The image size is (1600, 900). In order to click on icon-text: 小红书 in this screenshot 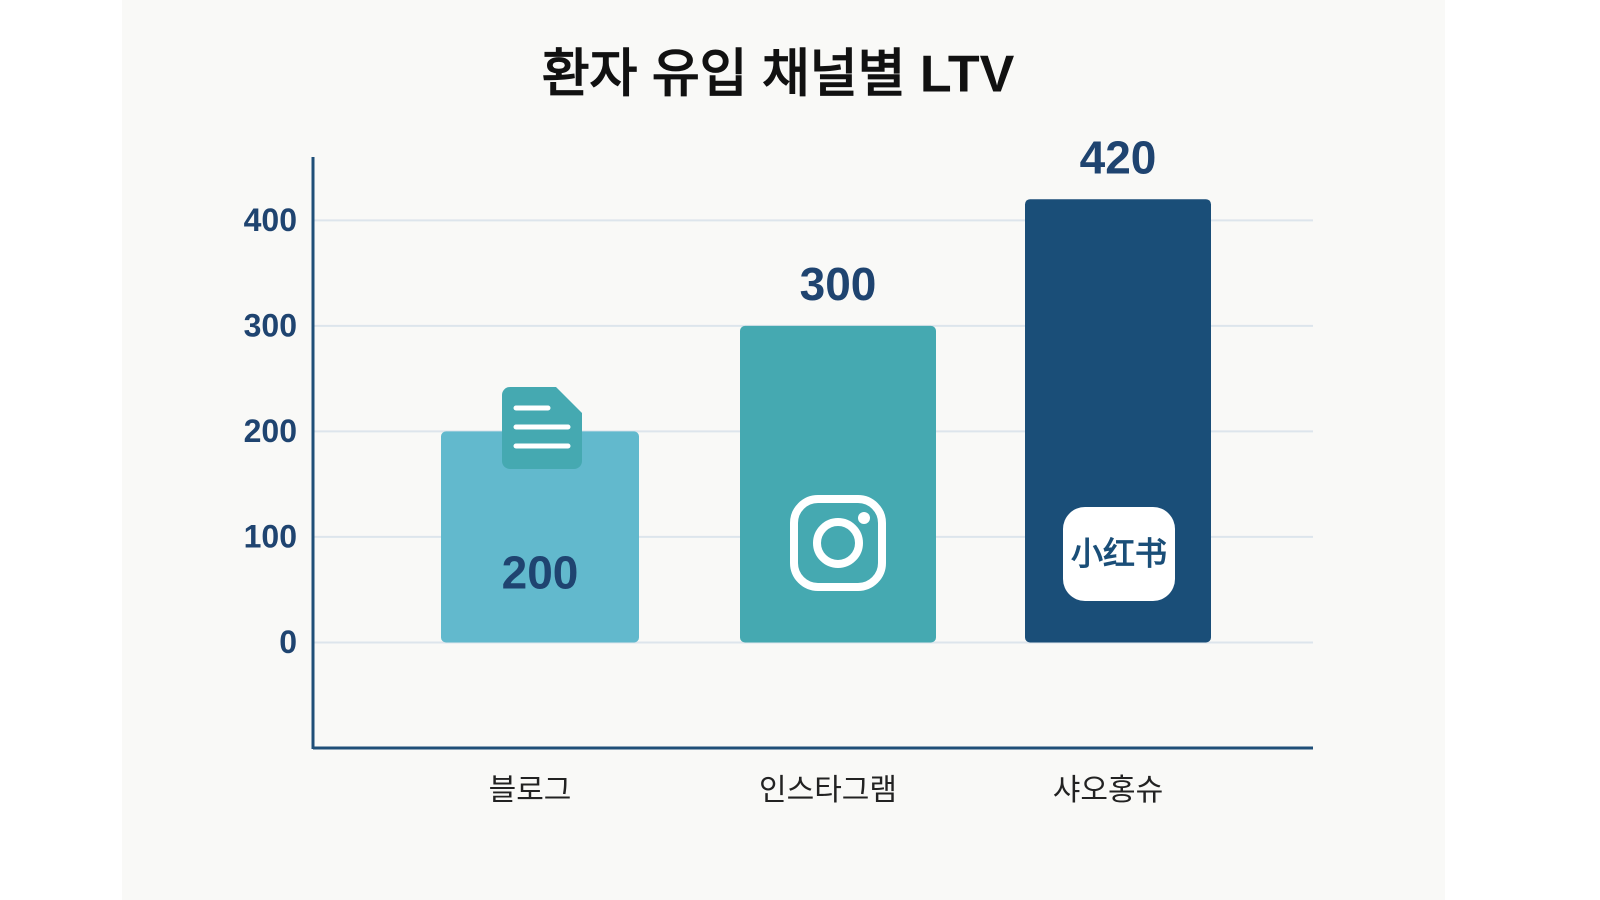, I will do `click(1119, 553)`.